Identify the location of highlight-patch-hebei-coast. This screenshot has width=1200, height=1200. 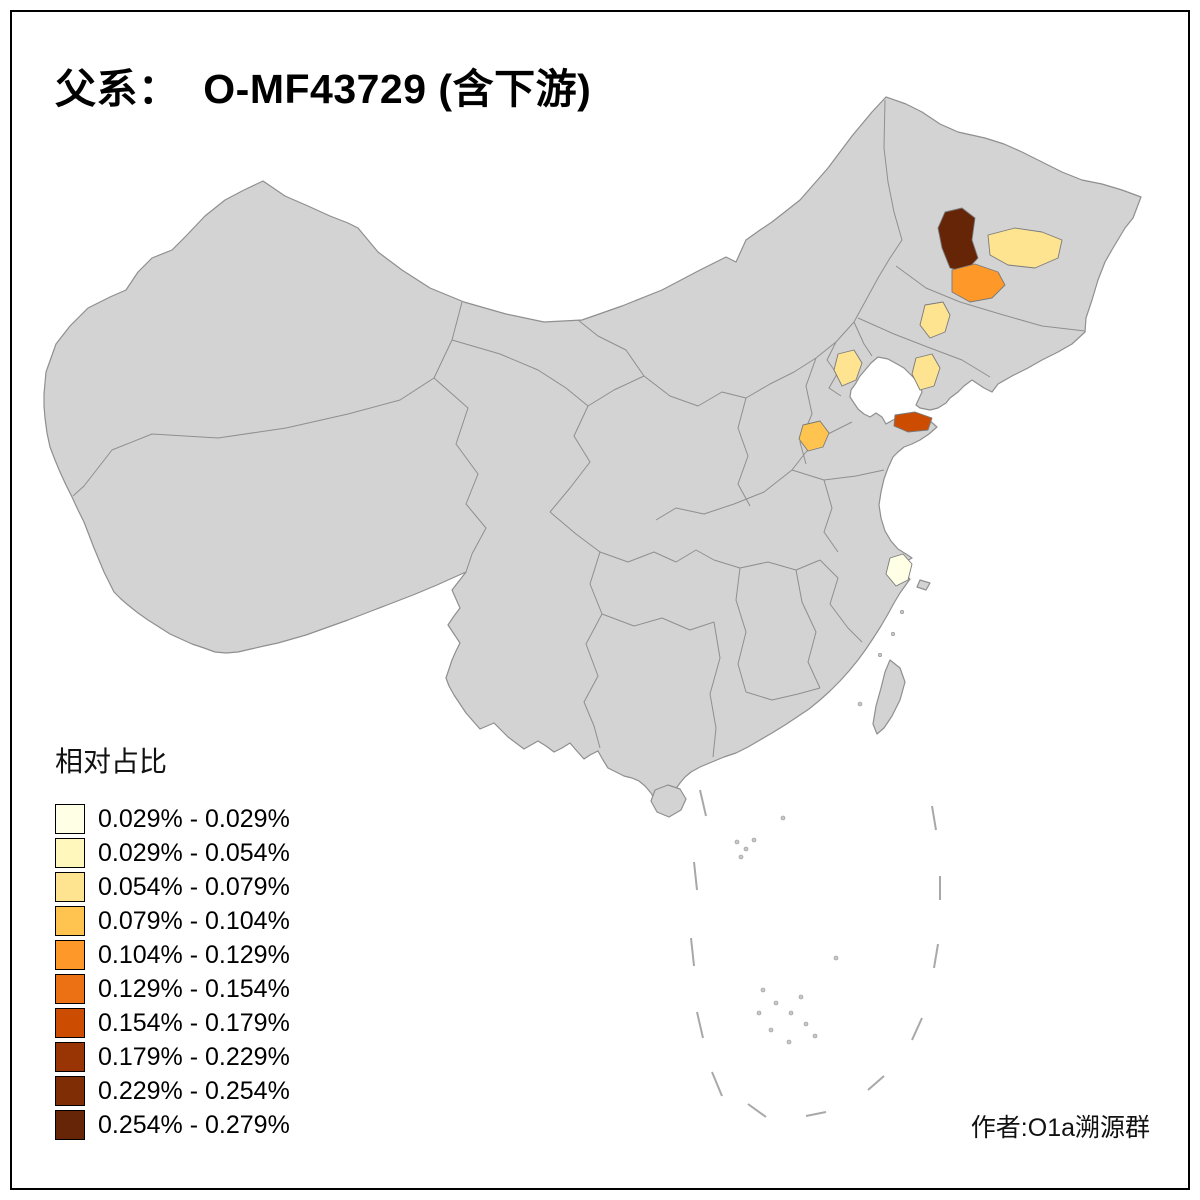
(848, 368).